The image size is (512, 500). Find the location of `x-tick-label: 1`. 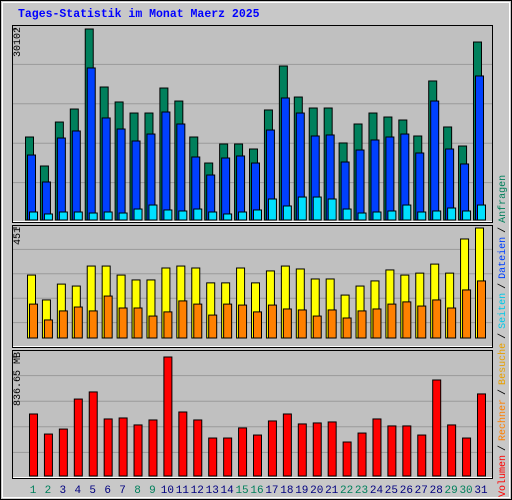

x-tick-label: 1 is located at coordinates (33, 491).